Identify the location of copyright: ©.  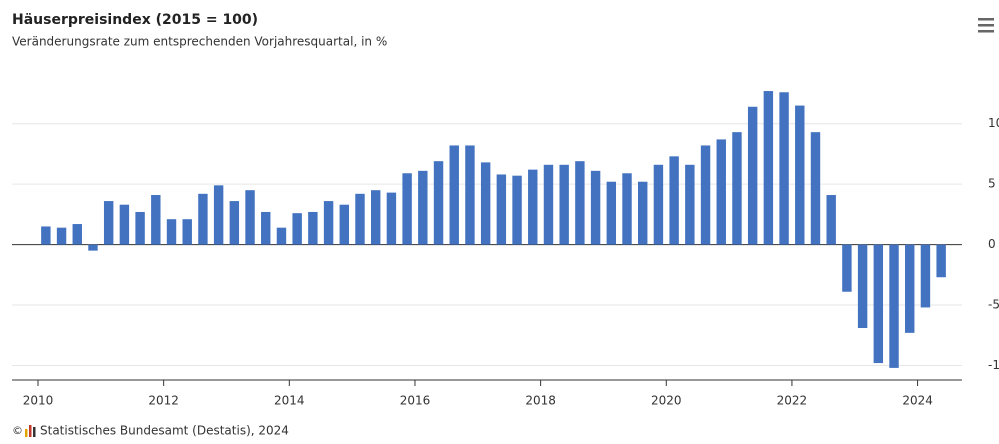
(17, 430).